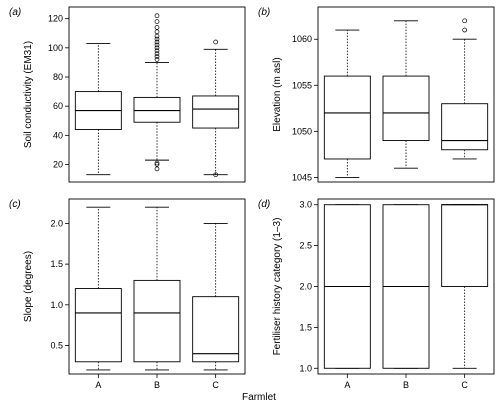 This screenshot has height=406, width=500. Describe the element at coordinates (58, 165) in the screenshot. I see `y-tick-label: 20` at that location.